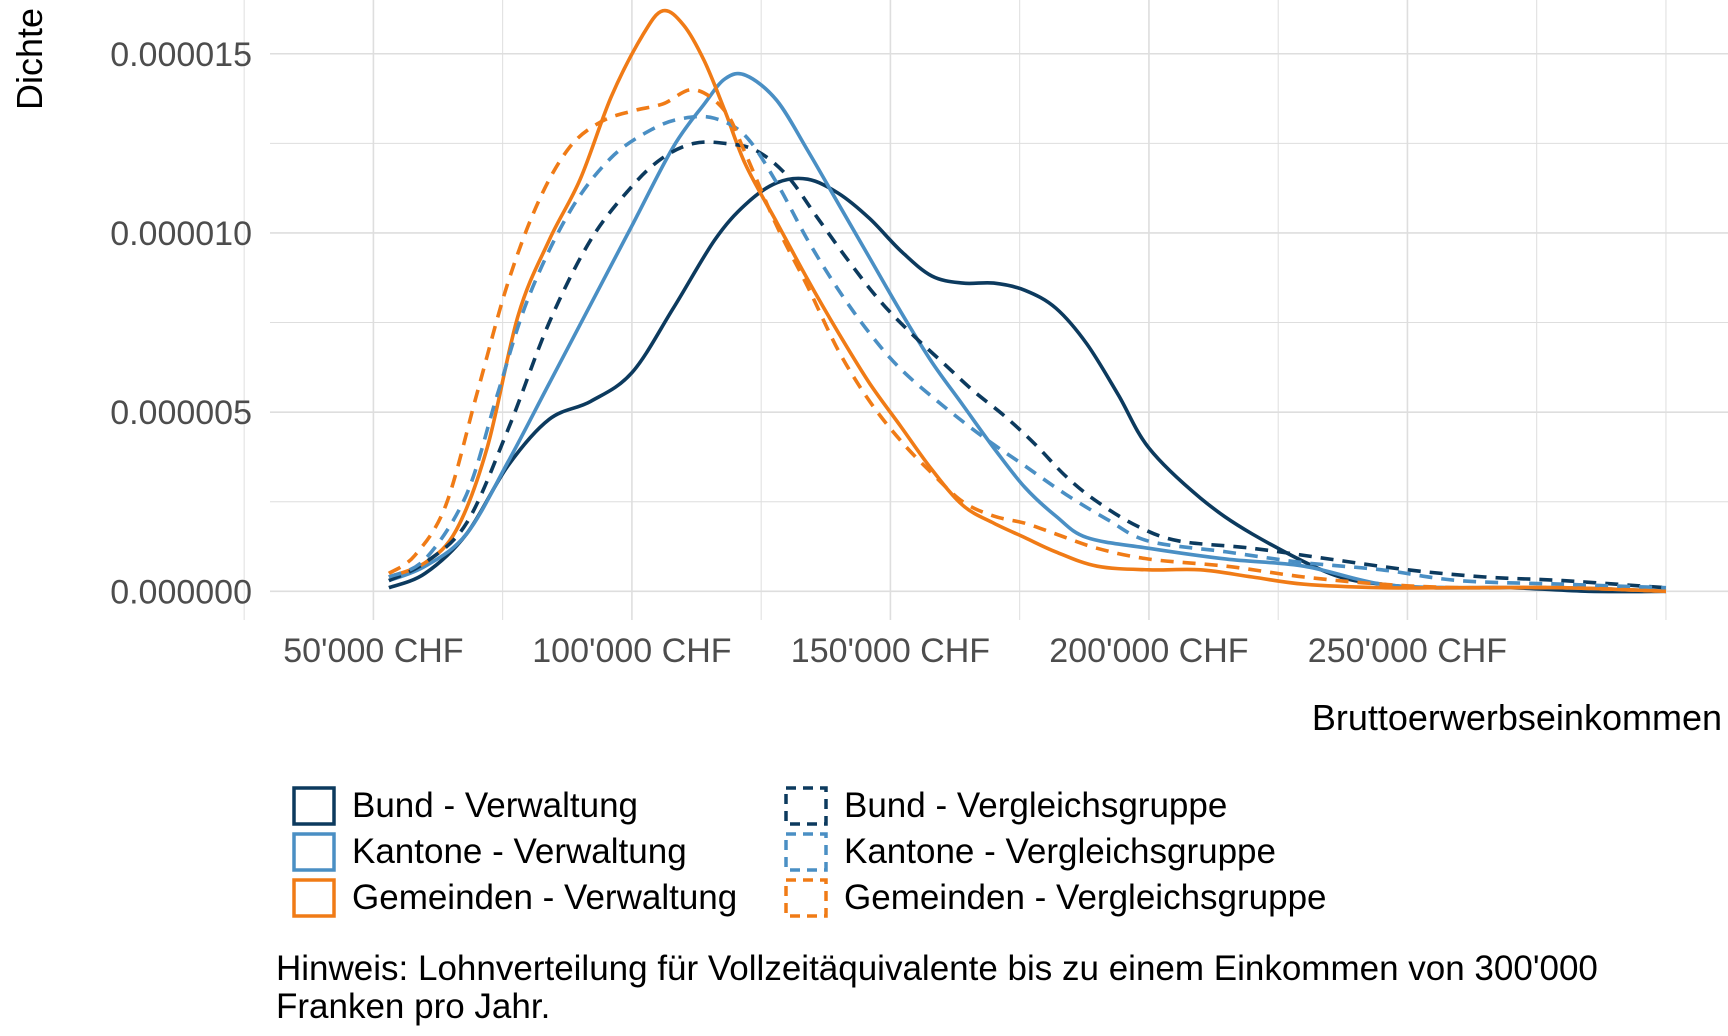 Image resolution: width=1728 pixels, height=1036 pixels. What do you see at coordinates (1085, 897) in the screenshot?
I see `legend-label: Gemeinden - Vergleichsgruppe` at bounding box center [1085, 897].